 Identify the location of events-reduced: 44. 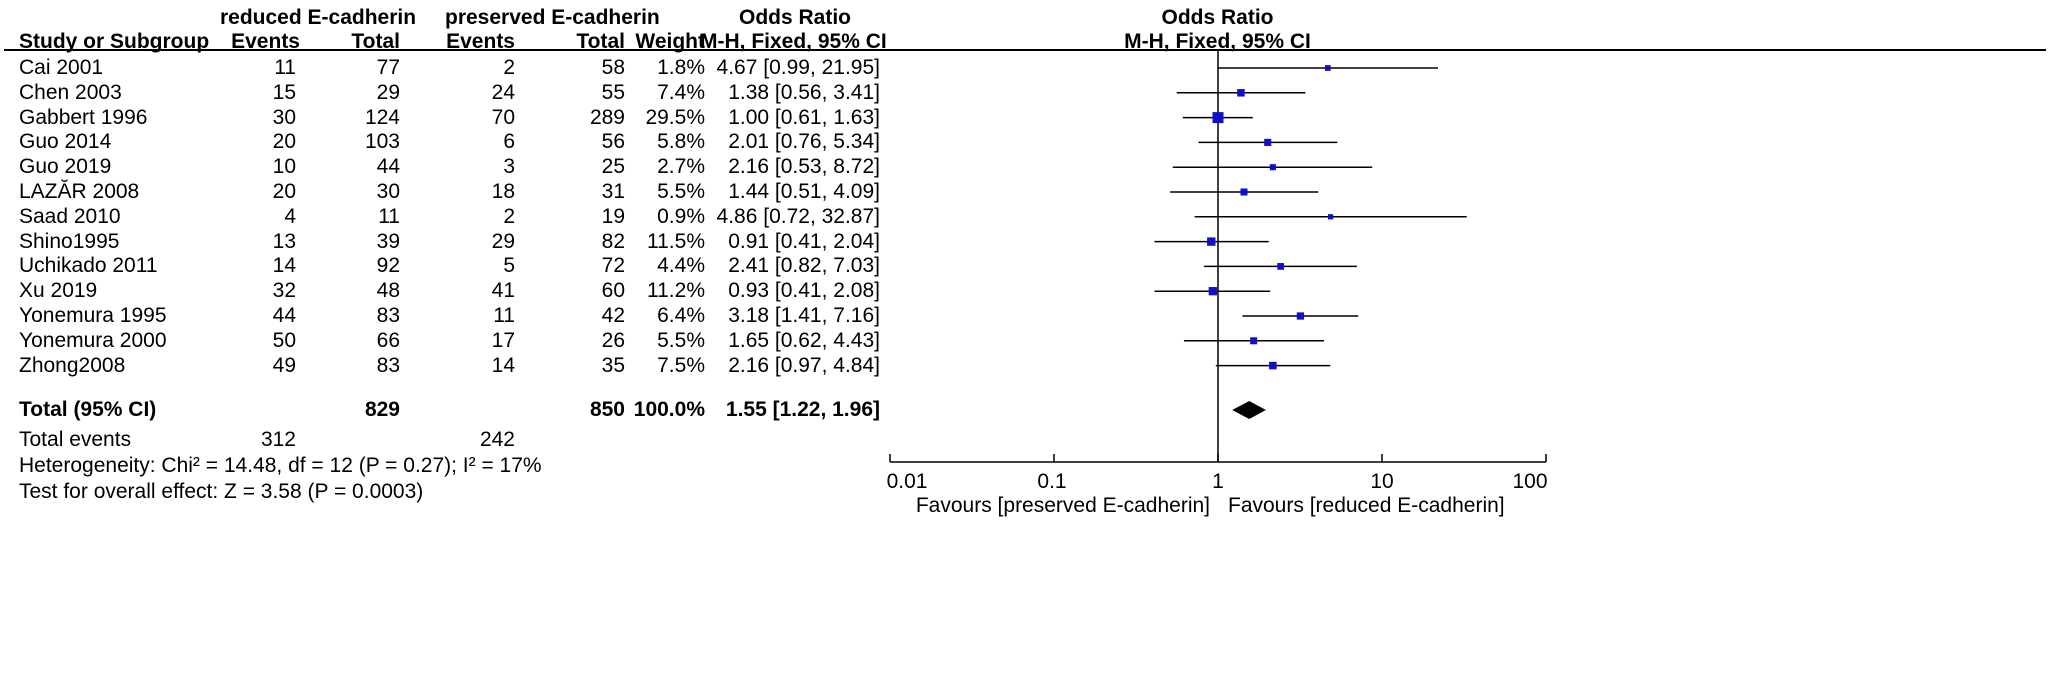
(284, 315).